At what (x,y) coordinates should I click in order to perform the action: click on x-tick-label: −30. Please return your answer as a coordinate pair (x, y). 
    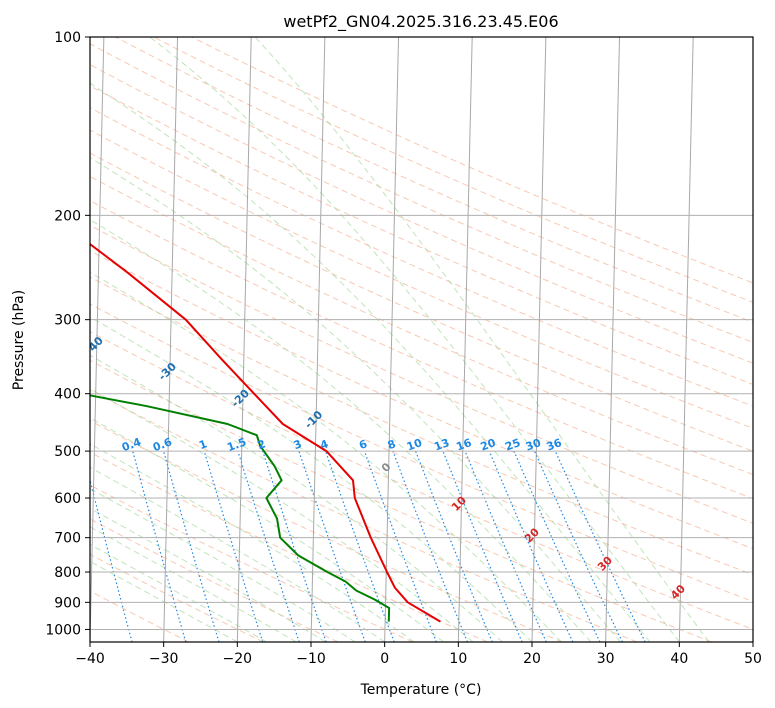
    Looking at the image, I should click on (164, 659).